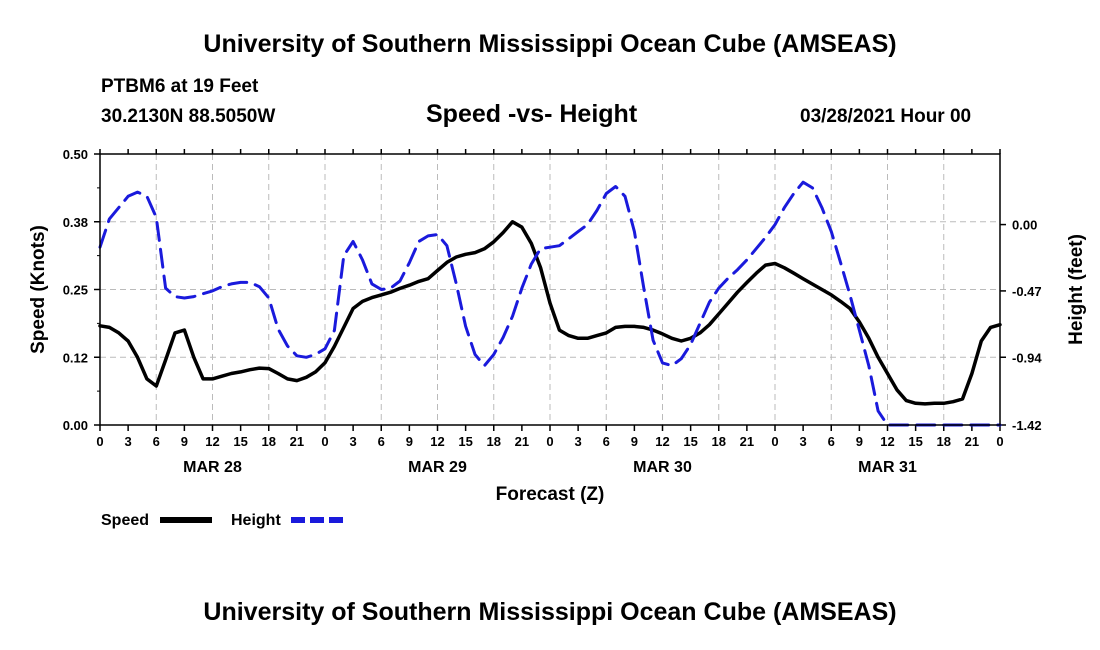  I want to click on legend-height-label: Height, so click(256, 520).